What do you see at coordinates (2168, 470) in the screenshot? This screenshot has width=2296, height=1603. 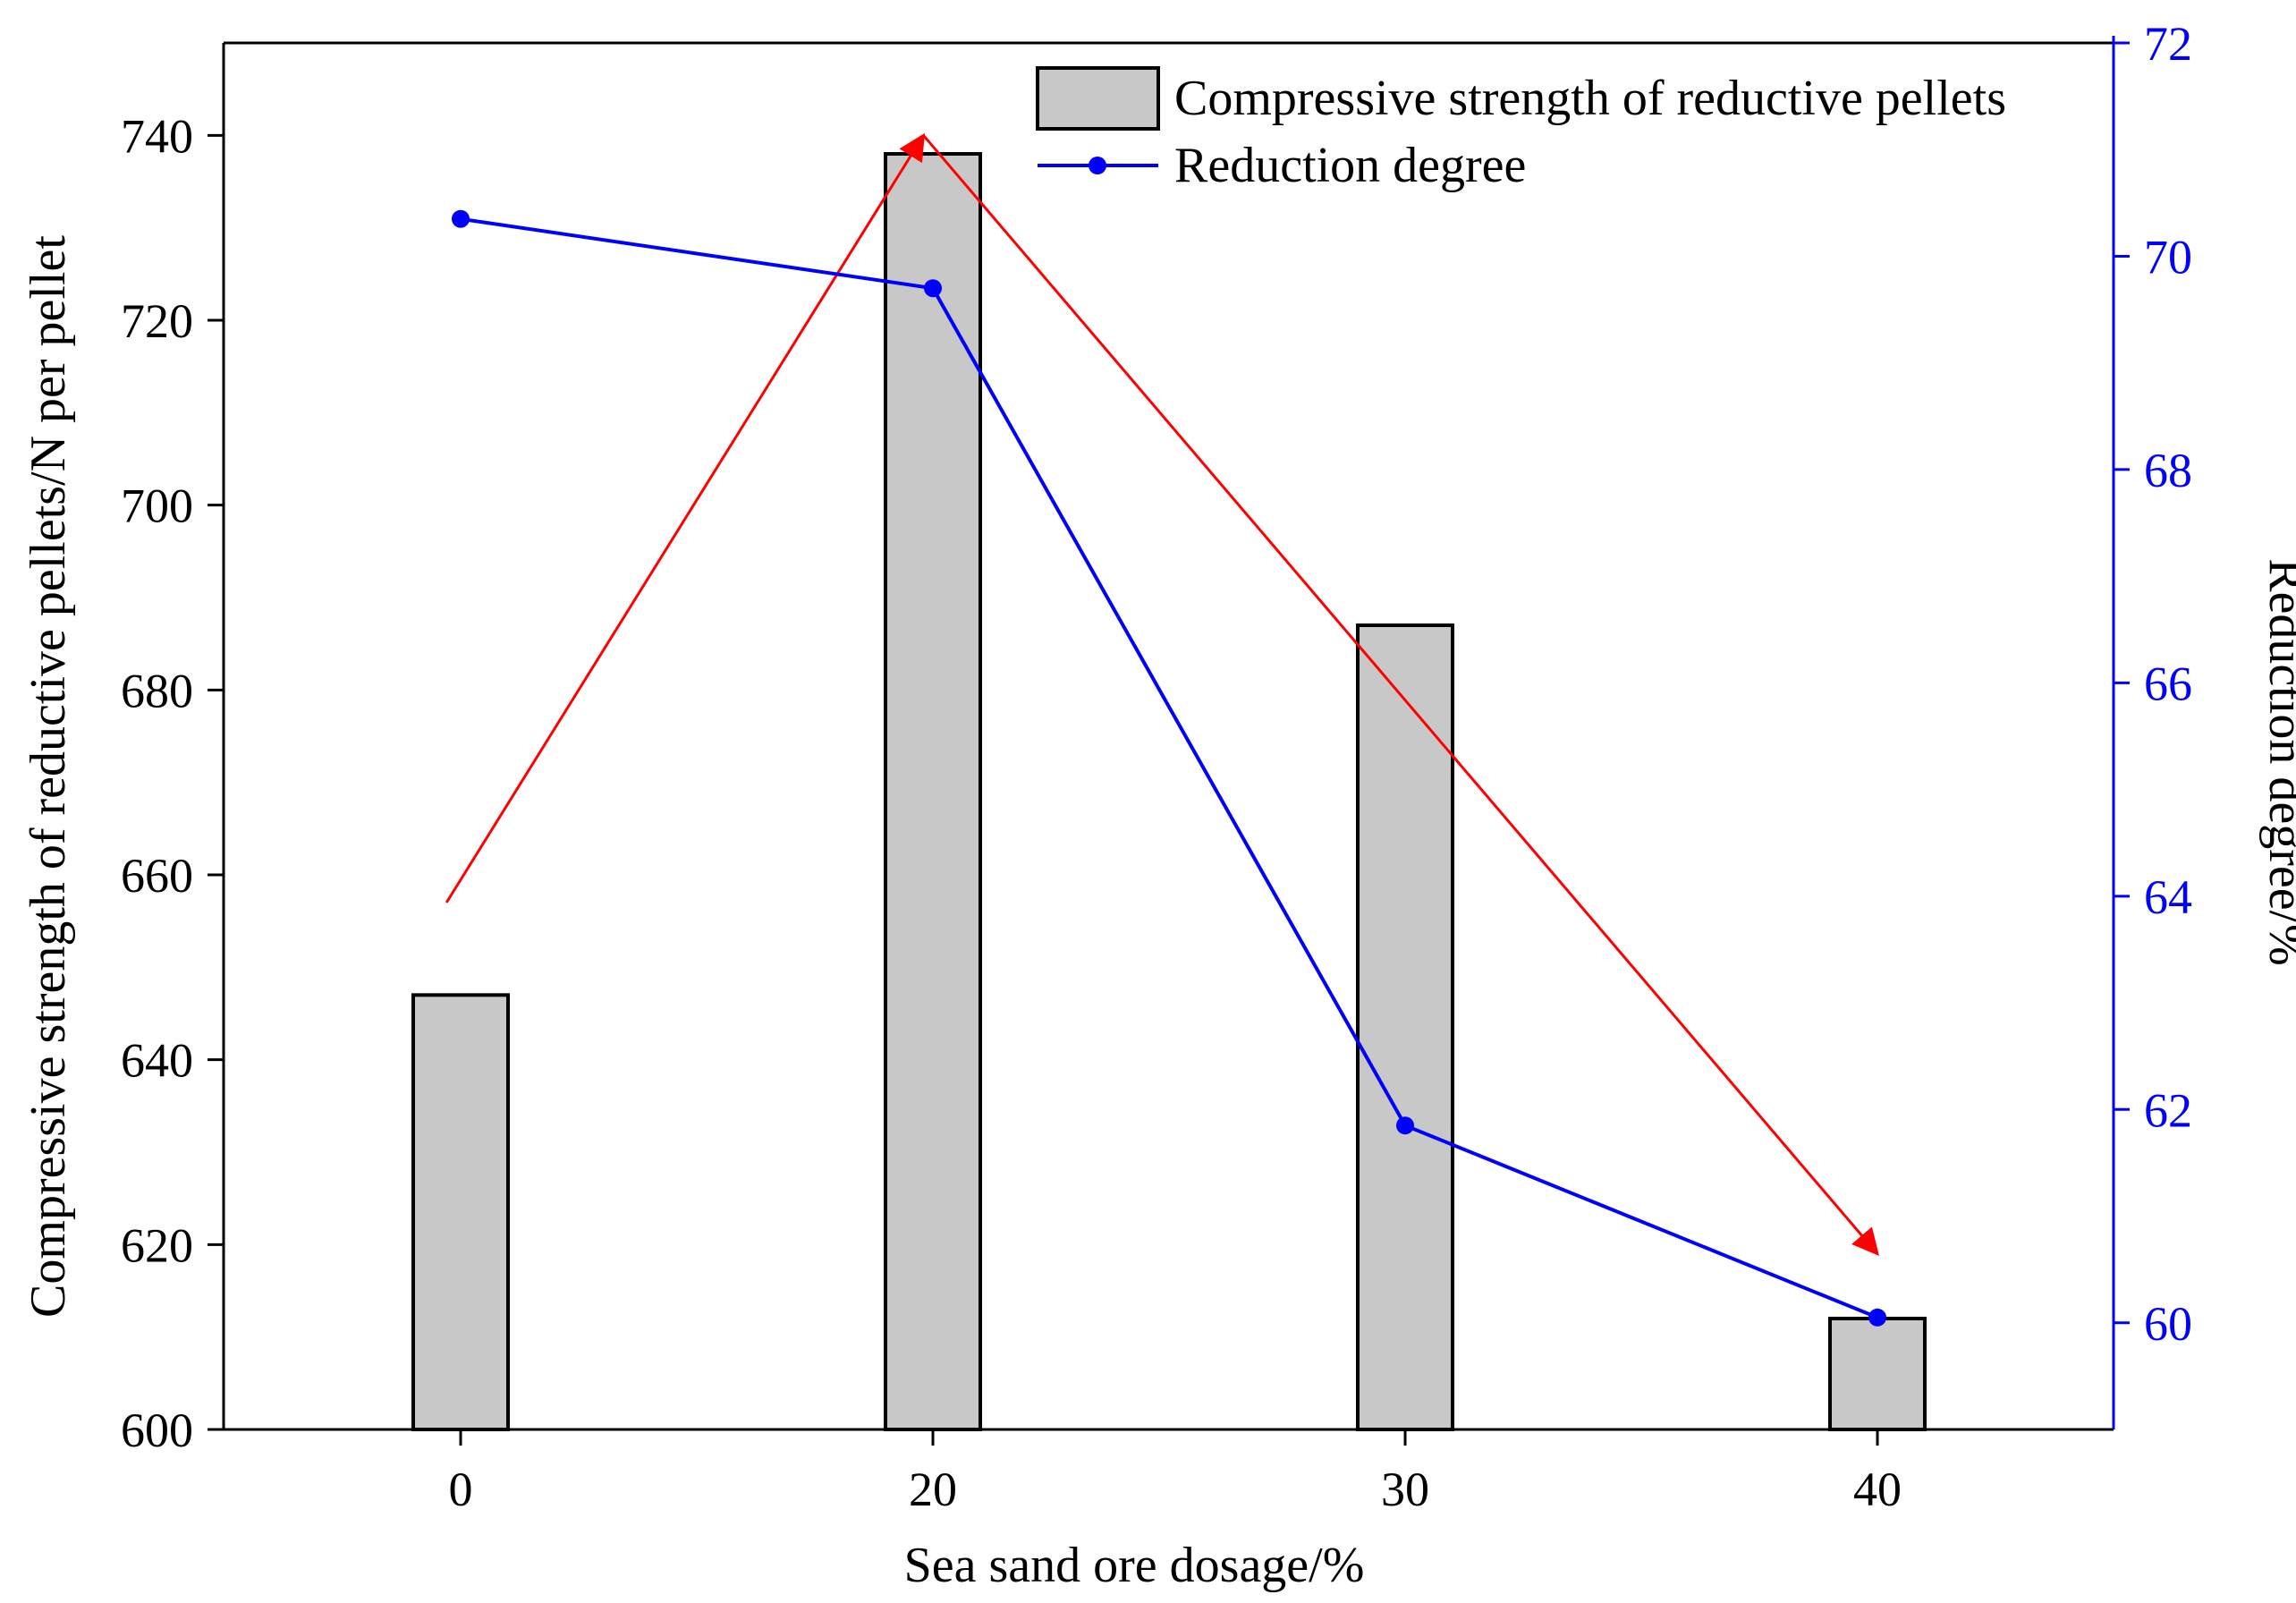 I see `right-tick-label: 68` at bounding box center [2168, 470].